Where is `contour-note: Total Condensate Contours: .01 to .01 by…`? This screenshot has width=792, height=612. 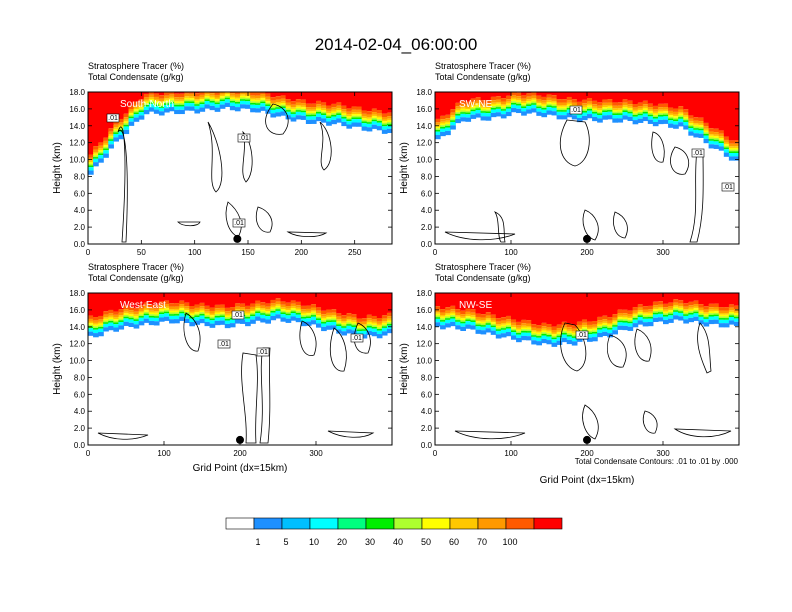
contour-note: Total Condensate Contours: .01 to .01 by… is located at coordinates (657, 461).